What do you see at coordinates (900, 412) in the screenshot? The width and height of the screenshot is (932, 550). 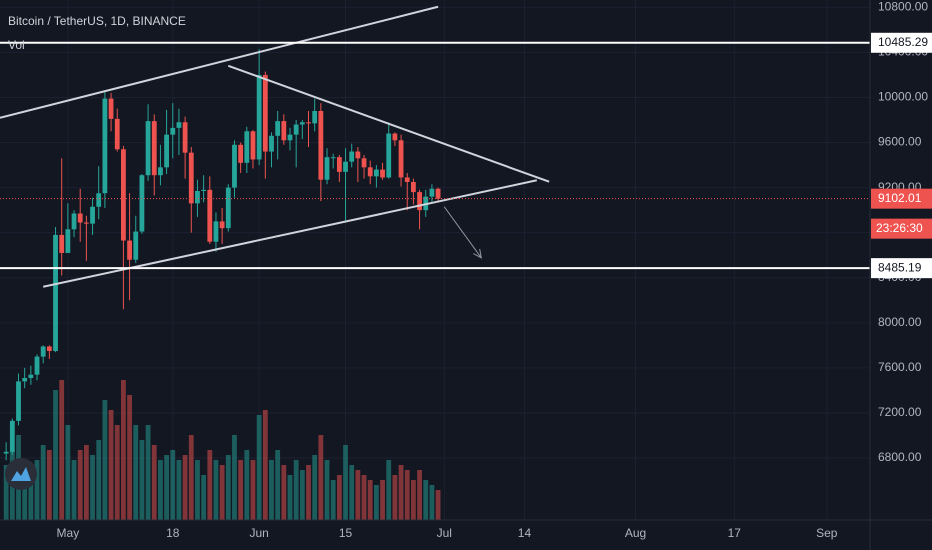 I see `y-tick-label: 7200.00` at bounding box center [900, 412].